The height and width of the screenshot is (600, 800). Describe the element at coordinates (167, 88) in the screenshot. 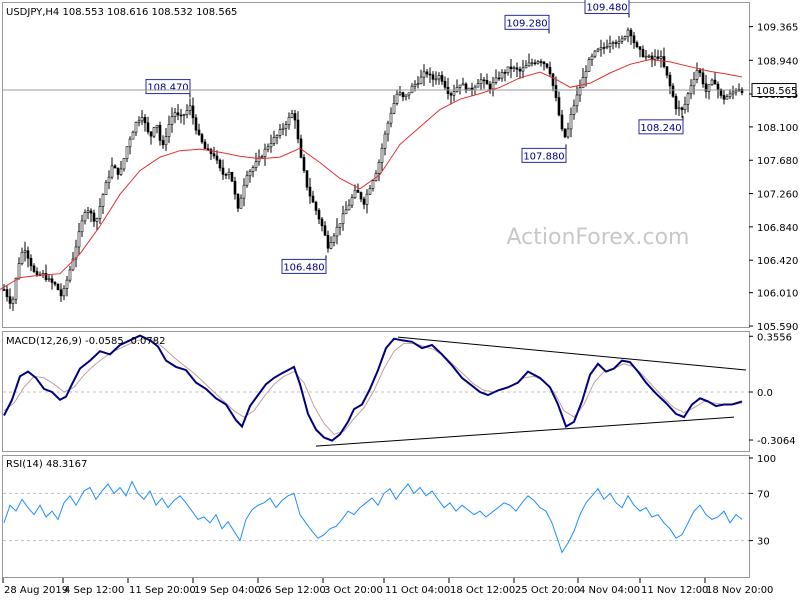

I see `annotation-label: 108.470` at that location.